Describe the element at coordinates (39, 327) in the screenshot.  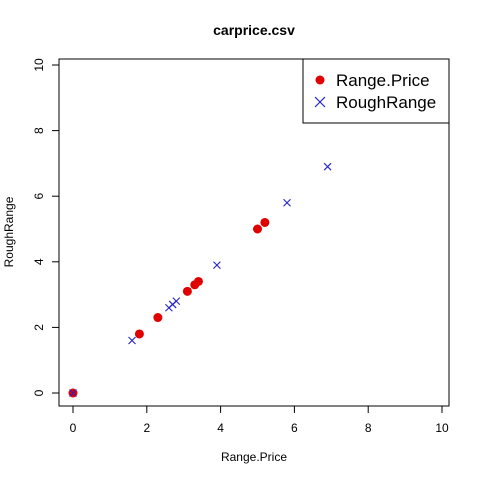
I see `y-tick-label: 2` at that location.